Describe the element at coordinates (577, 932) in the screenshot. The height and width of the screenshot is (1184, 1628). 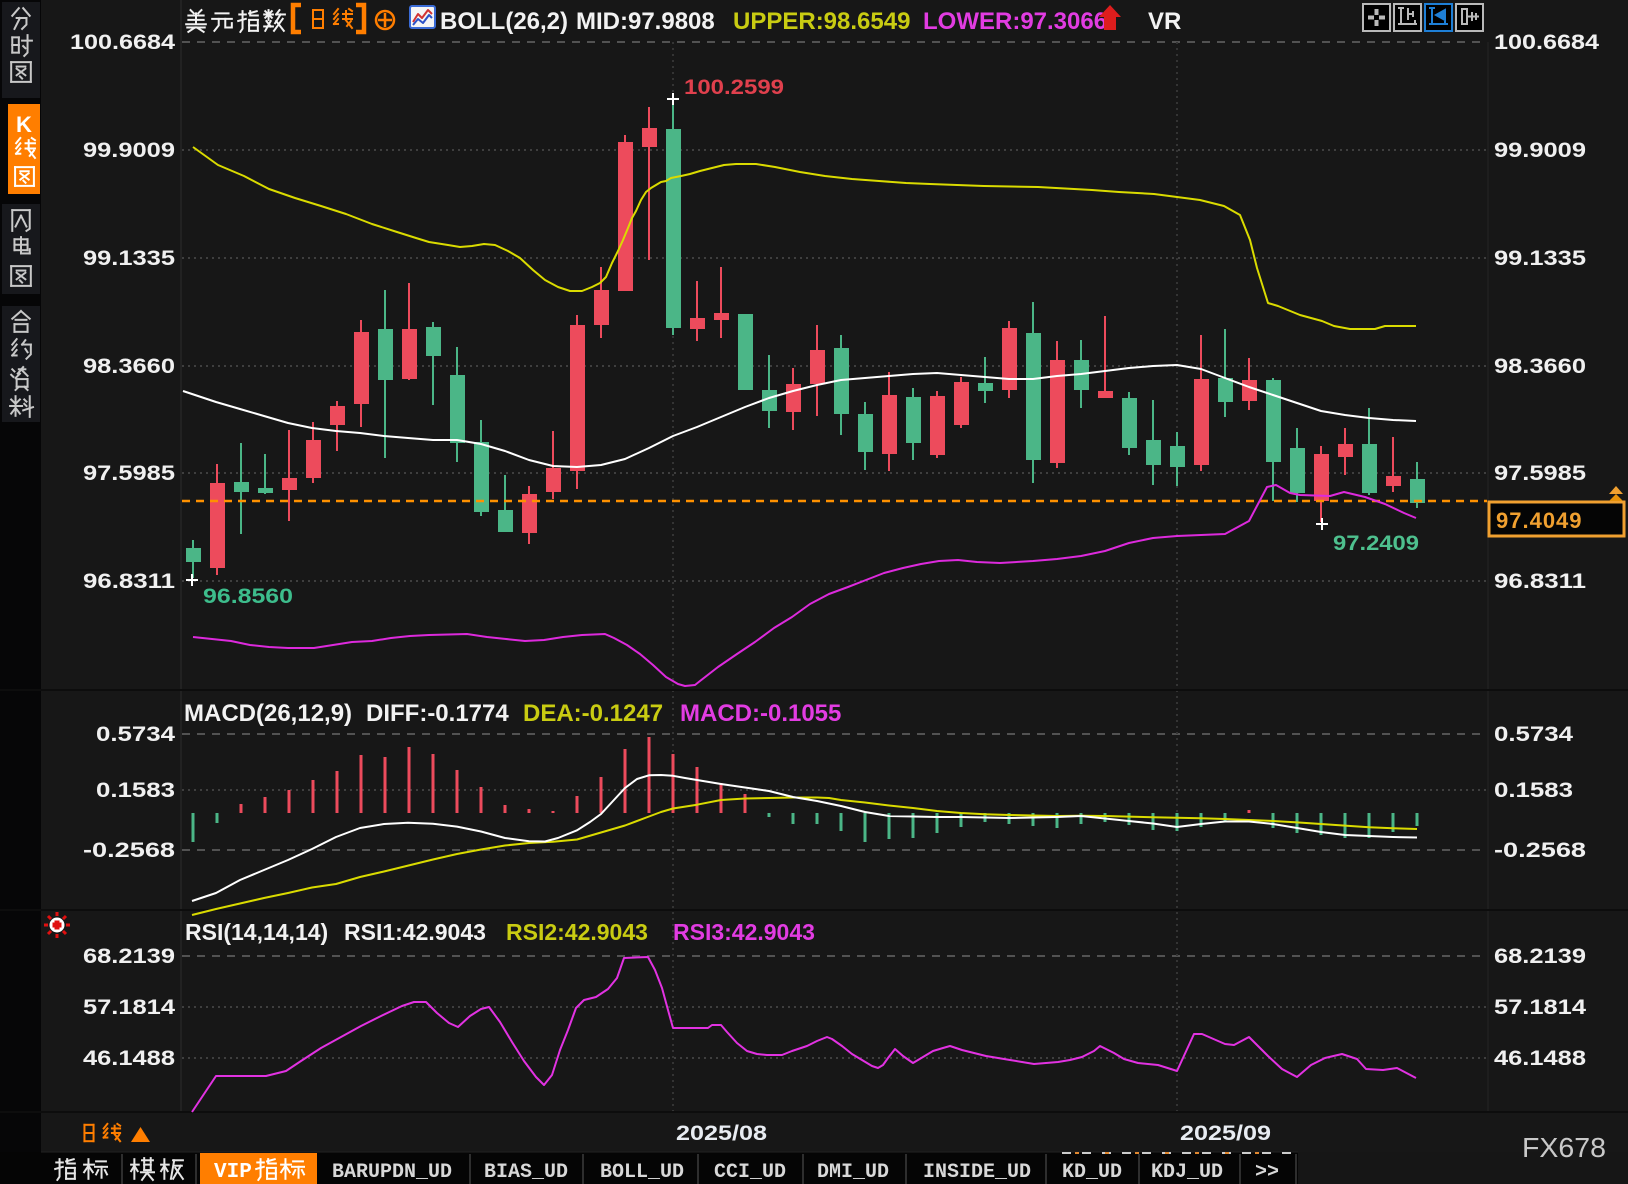
I see `svg-text: RSI2:42.9043` at that location.